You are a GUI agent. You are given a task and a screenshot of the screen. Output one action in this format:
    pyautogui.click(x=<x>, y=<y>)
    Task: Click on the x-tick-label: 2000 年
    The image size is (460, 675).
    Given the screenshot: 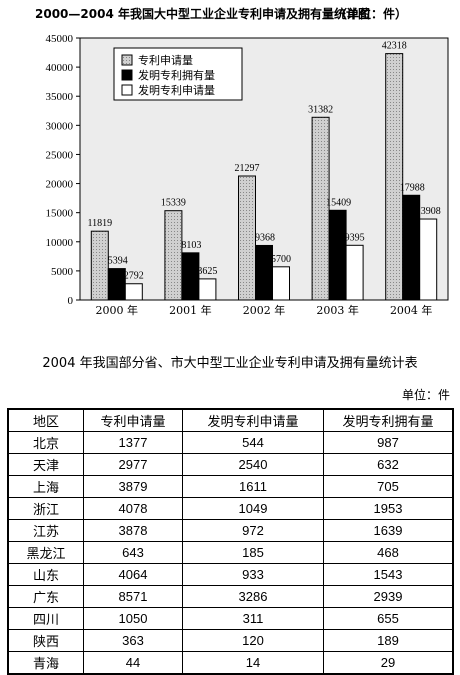 What is the action you would take?
    pyautogui.click(x=117, y=310)
    